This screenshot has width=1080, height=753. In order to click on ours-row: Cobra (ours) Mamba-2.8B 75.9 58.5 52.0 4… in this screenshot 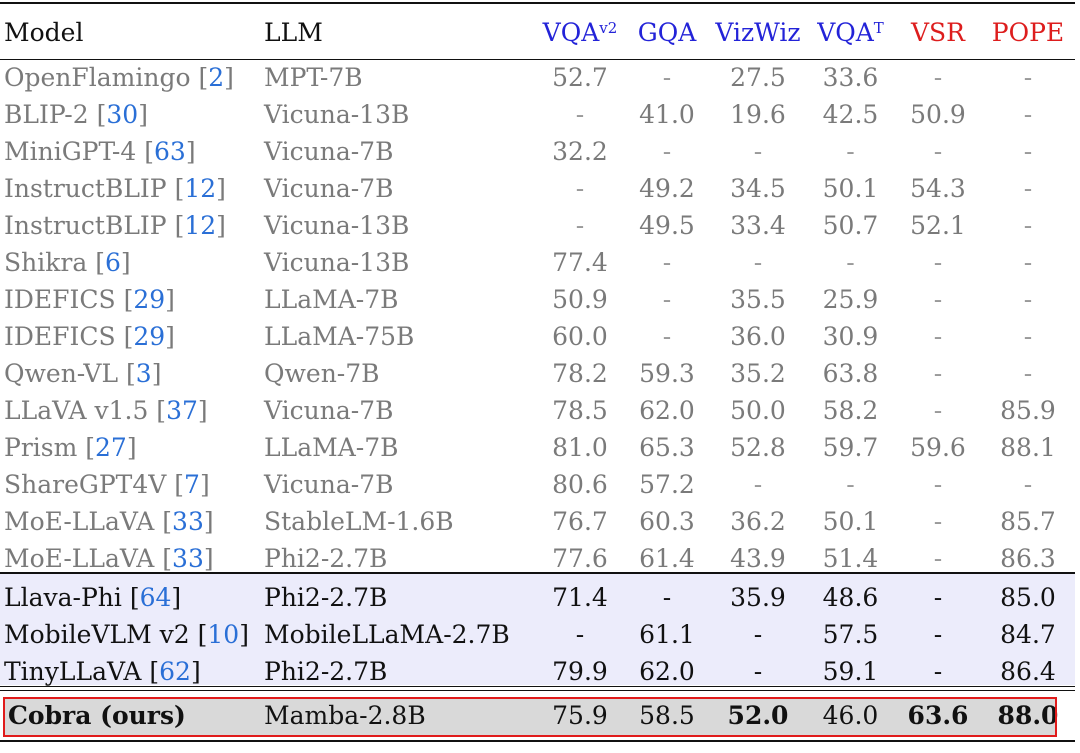, I will do `click(537, 715)`.